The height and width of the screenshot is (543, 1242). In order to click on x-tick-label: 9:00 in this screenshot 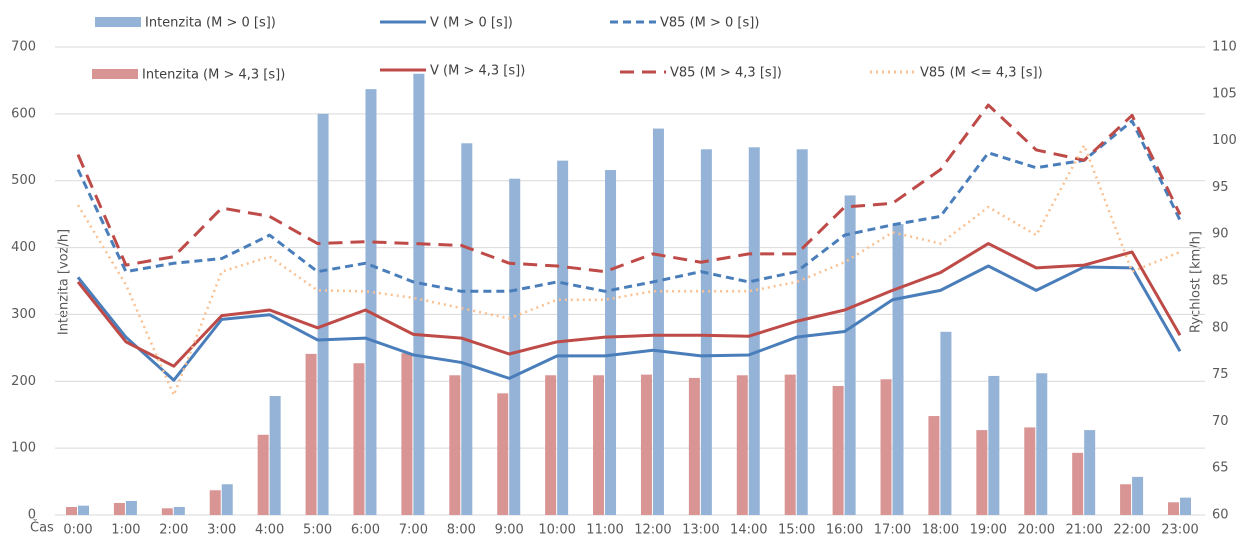, I will do `click(509, 530)`.